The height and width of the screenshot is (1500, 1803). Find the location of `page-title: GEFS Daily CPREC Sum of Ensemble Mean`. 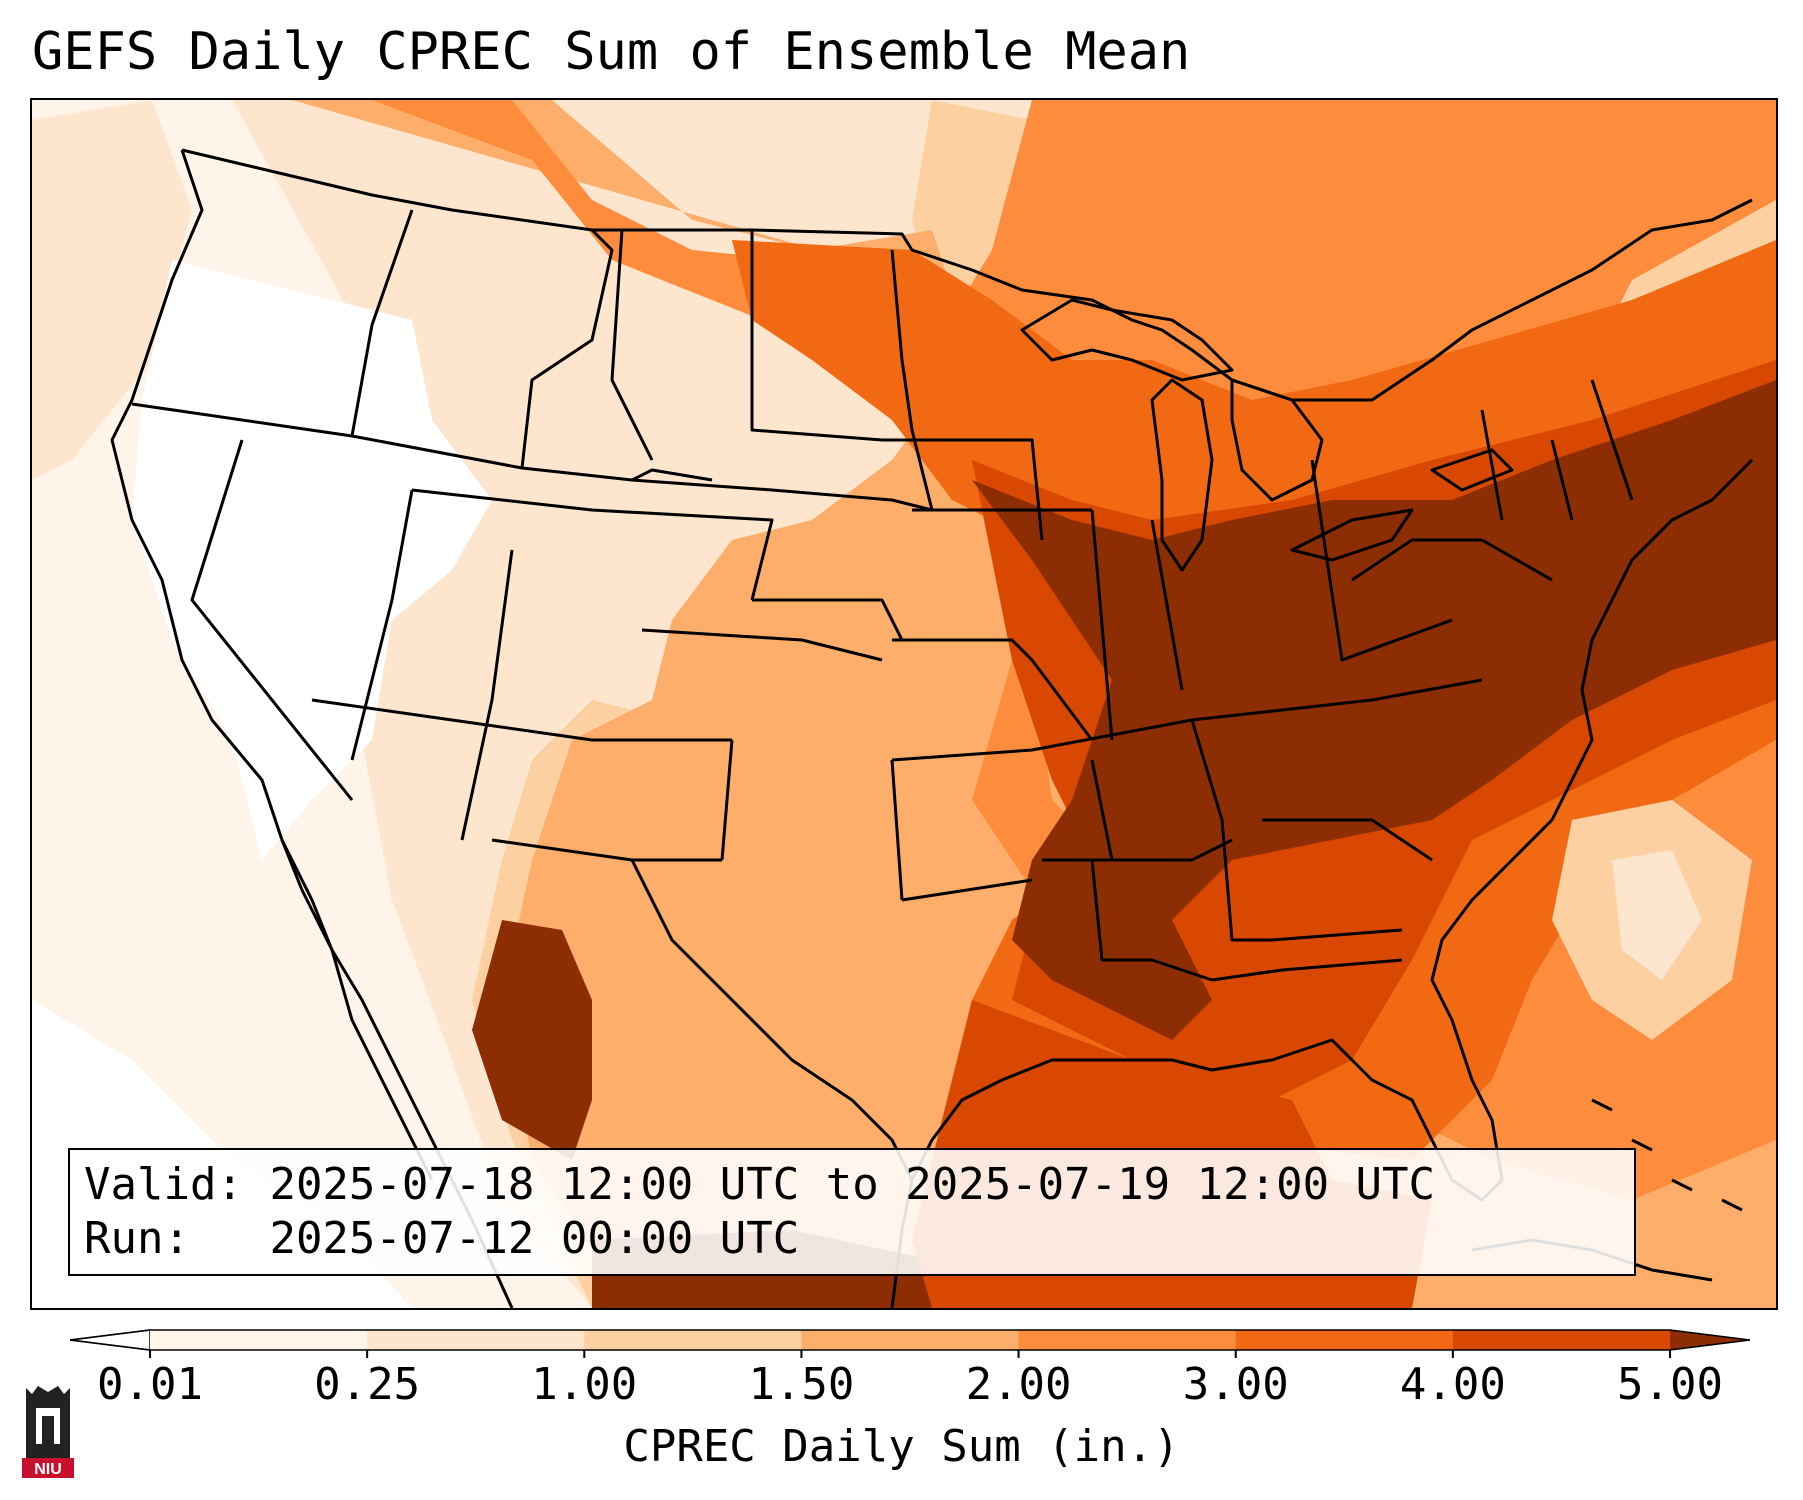

page-title: GEFS Daily CPREC Sum of Ensemble Mean is located at coordinates (611, 52).